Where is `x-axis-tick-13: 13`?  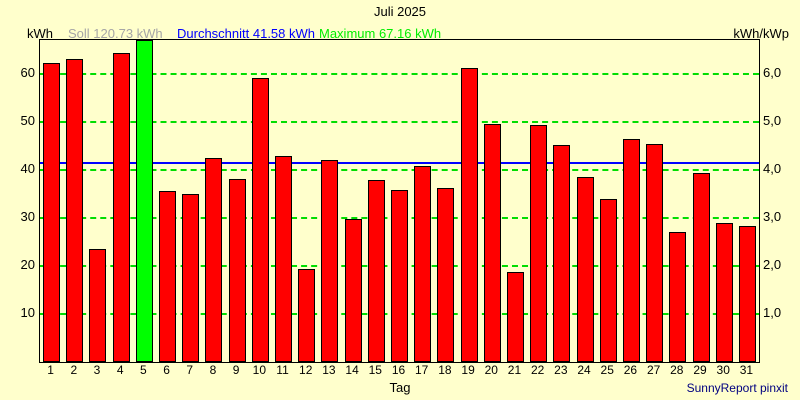 x-axis-tick-13: 13 is located at coordinates (329, 370).